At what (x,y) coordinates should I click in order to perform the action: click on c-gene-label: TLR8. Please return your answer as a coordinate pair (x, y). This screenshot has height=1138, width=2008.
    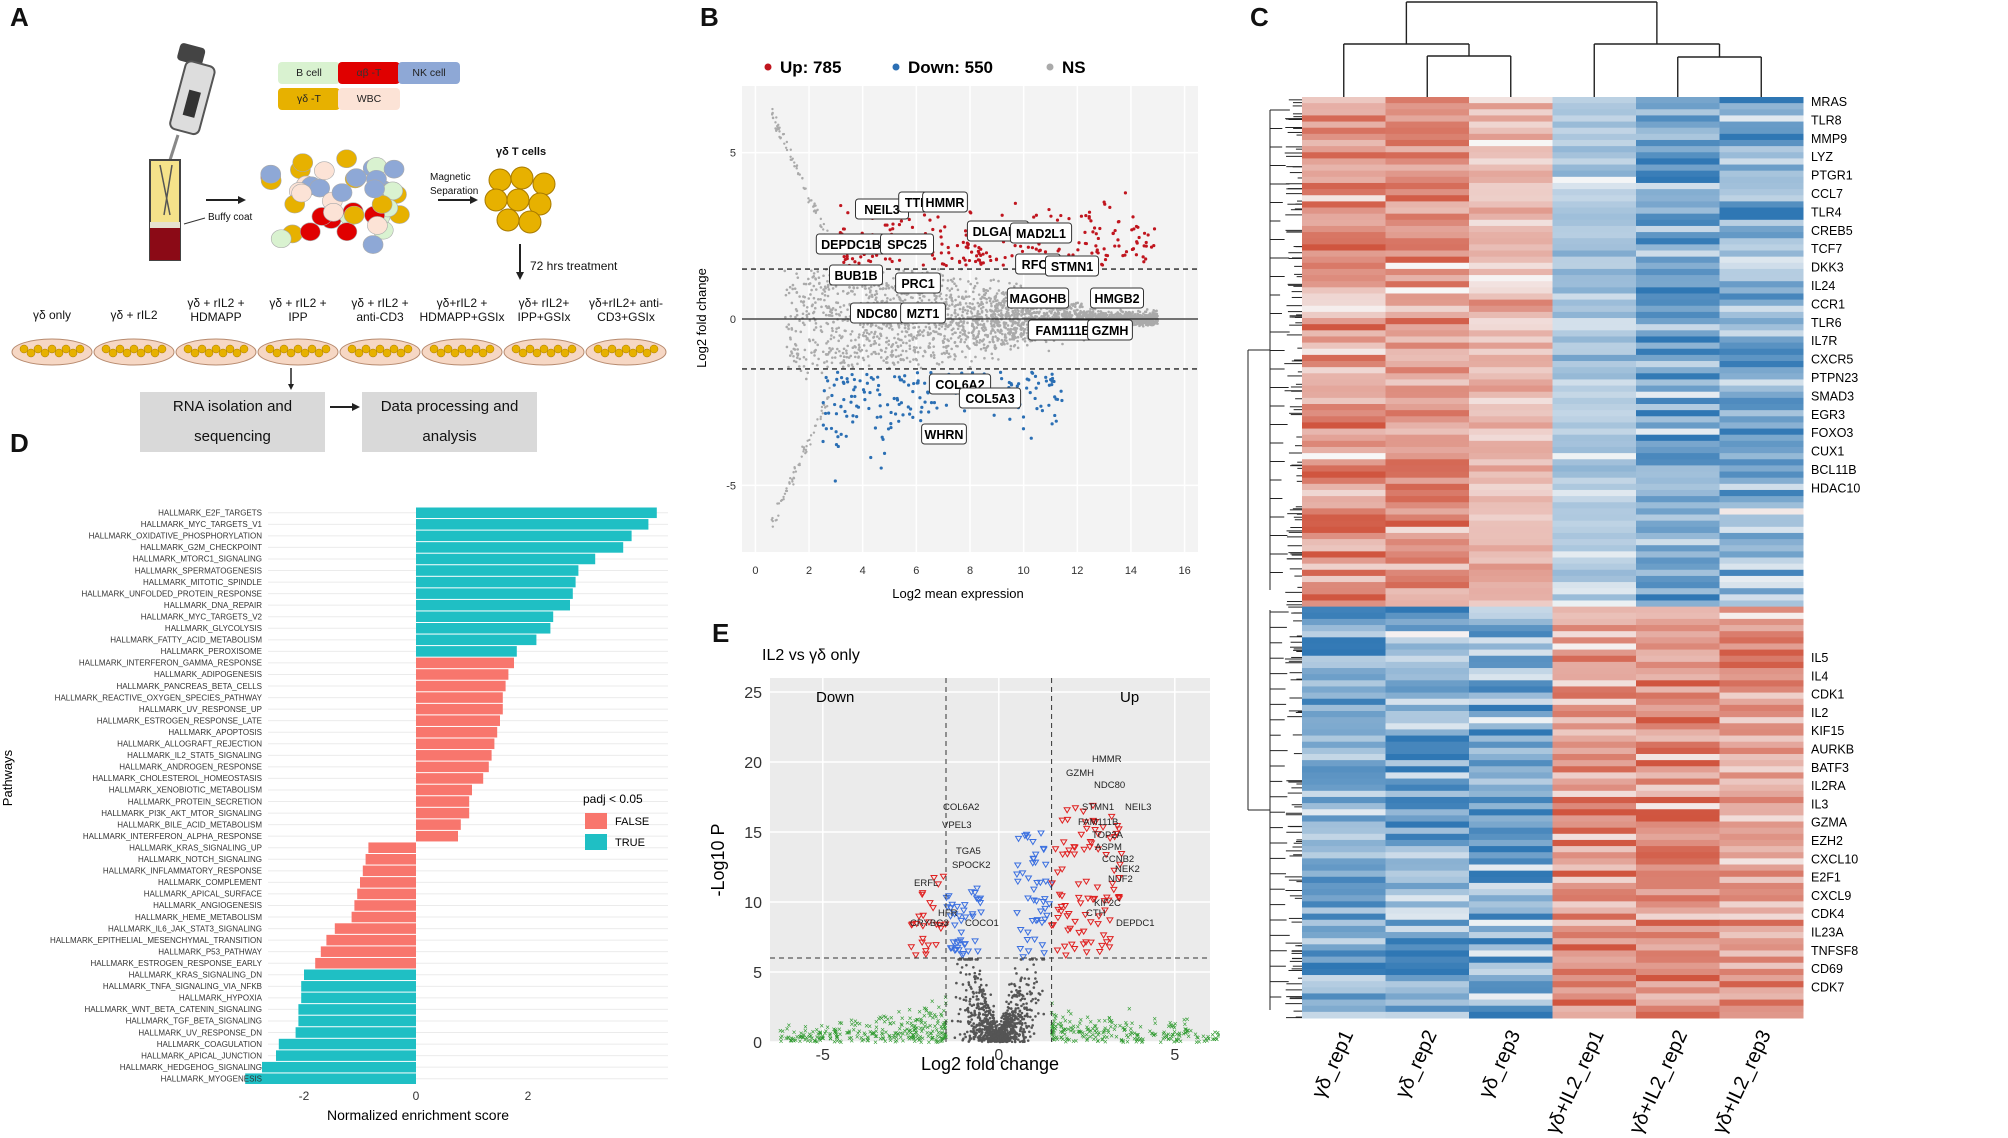
    Looking at the image, I should click on (1826, 120).